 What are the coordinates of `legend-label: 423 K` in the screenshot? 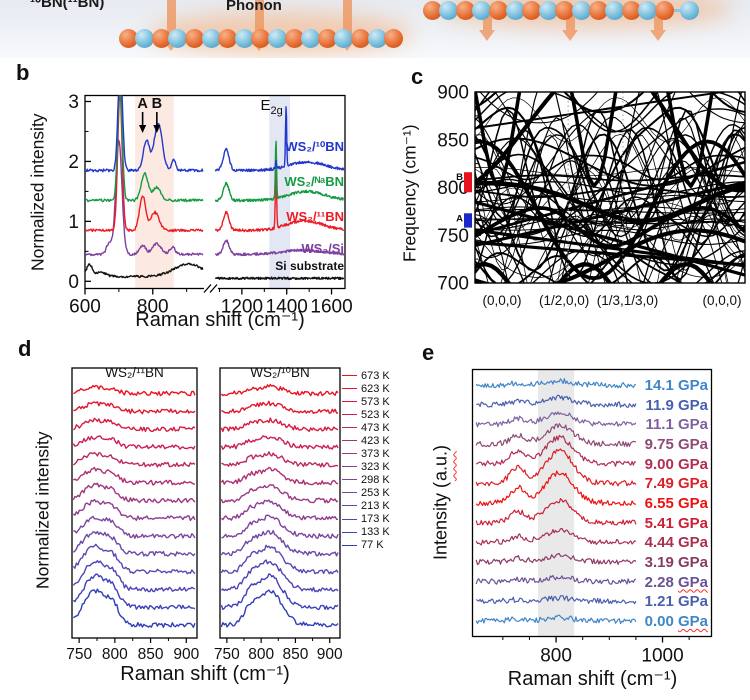 It's located at (375, 440).